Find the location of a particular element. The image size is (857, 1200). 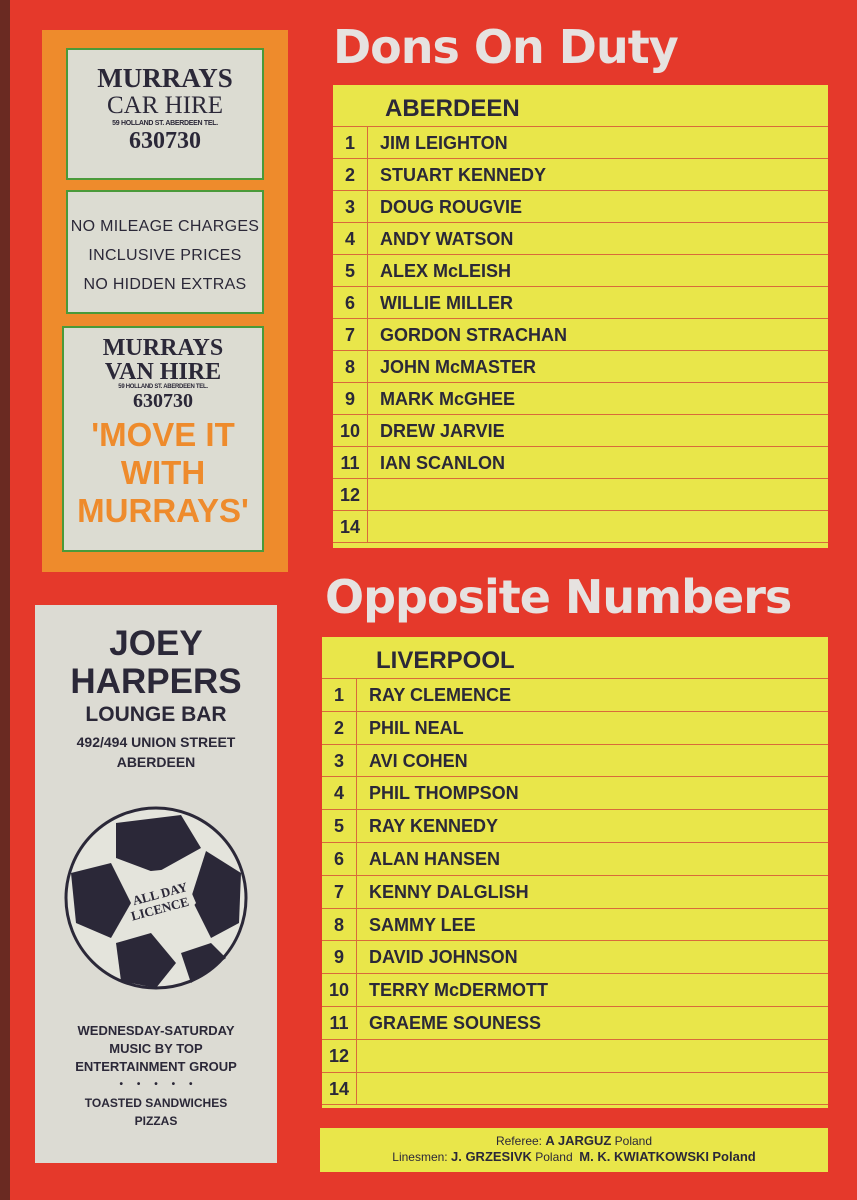

shirt-number: 14 is located at coordinates (350, 526).